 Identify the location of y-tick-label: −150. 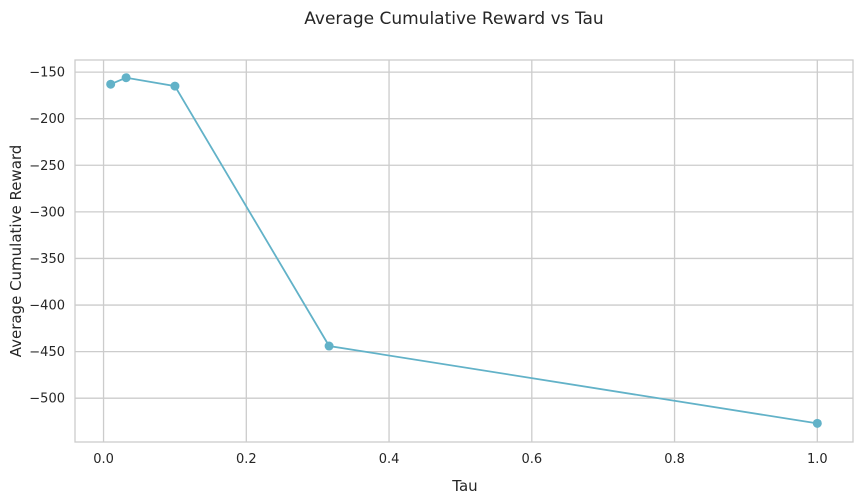
(47, 73).